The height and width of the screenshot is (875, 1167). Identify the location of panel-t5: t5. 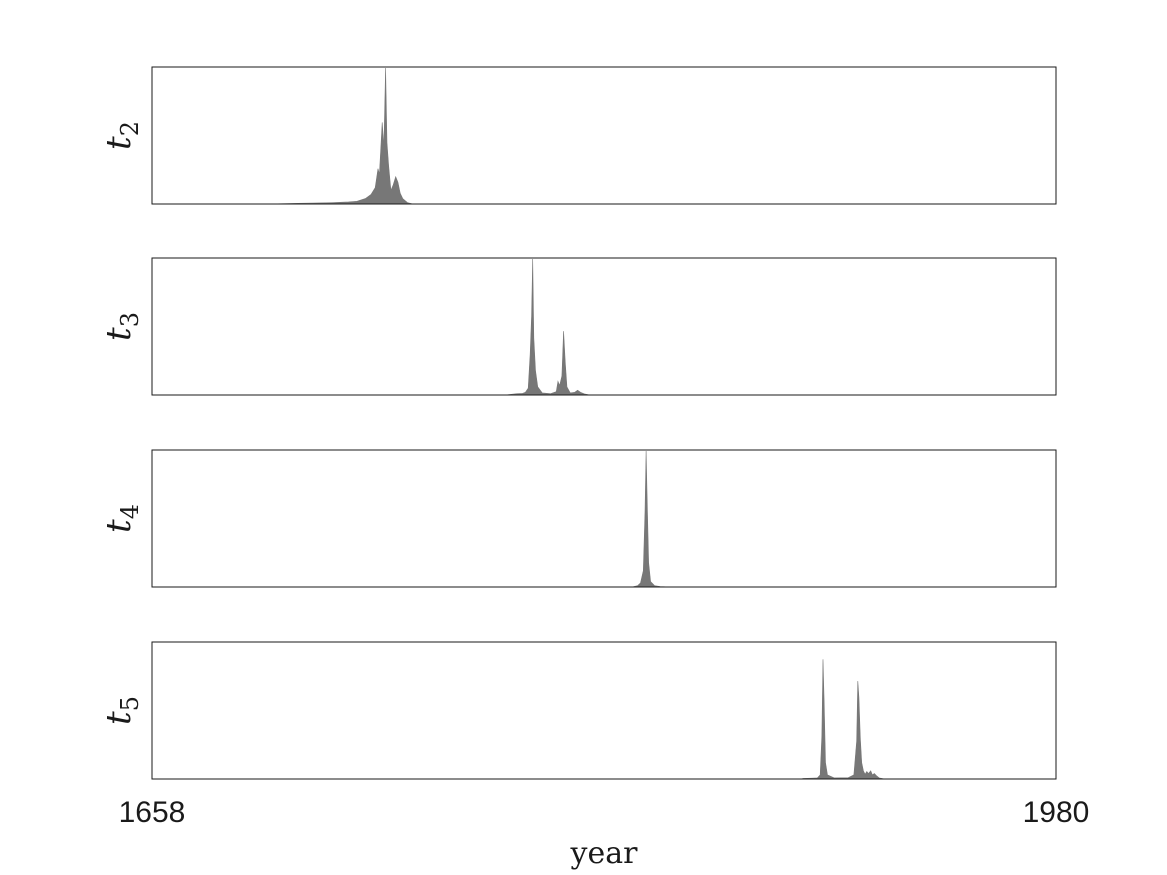
(578, 710).